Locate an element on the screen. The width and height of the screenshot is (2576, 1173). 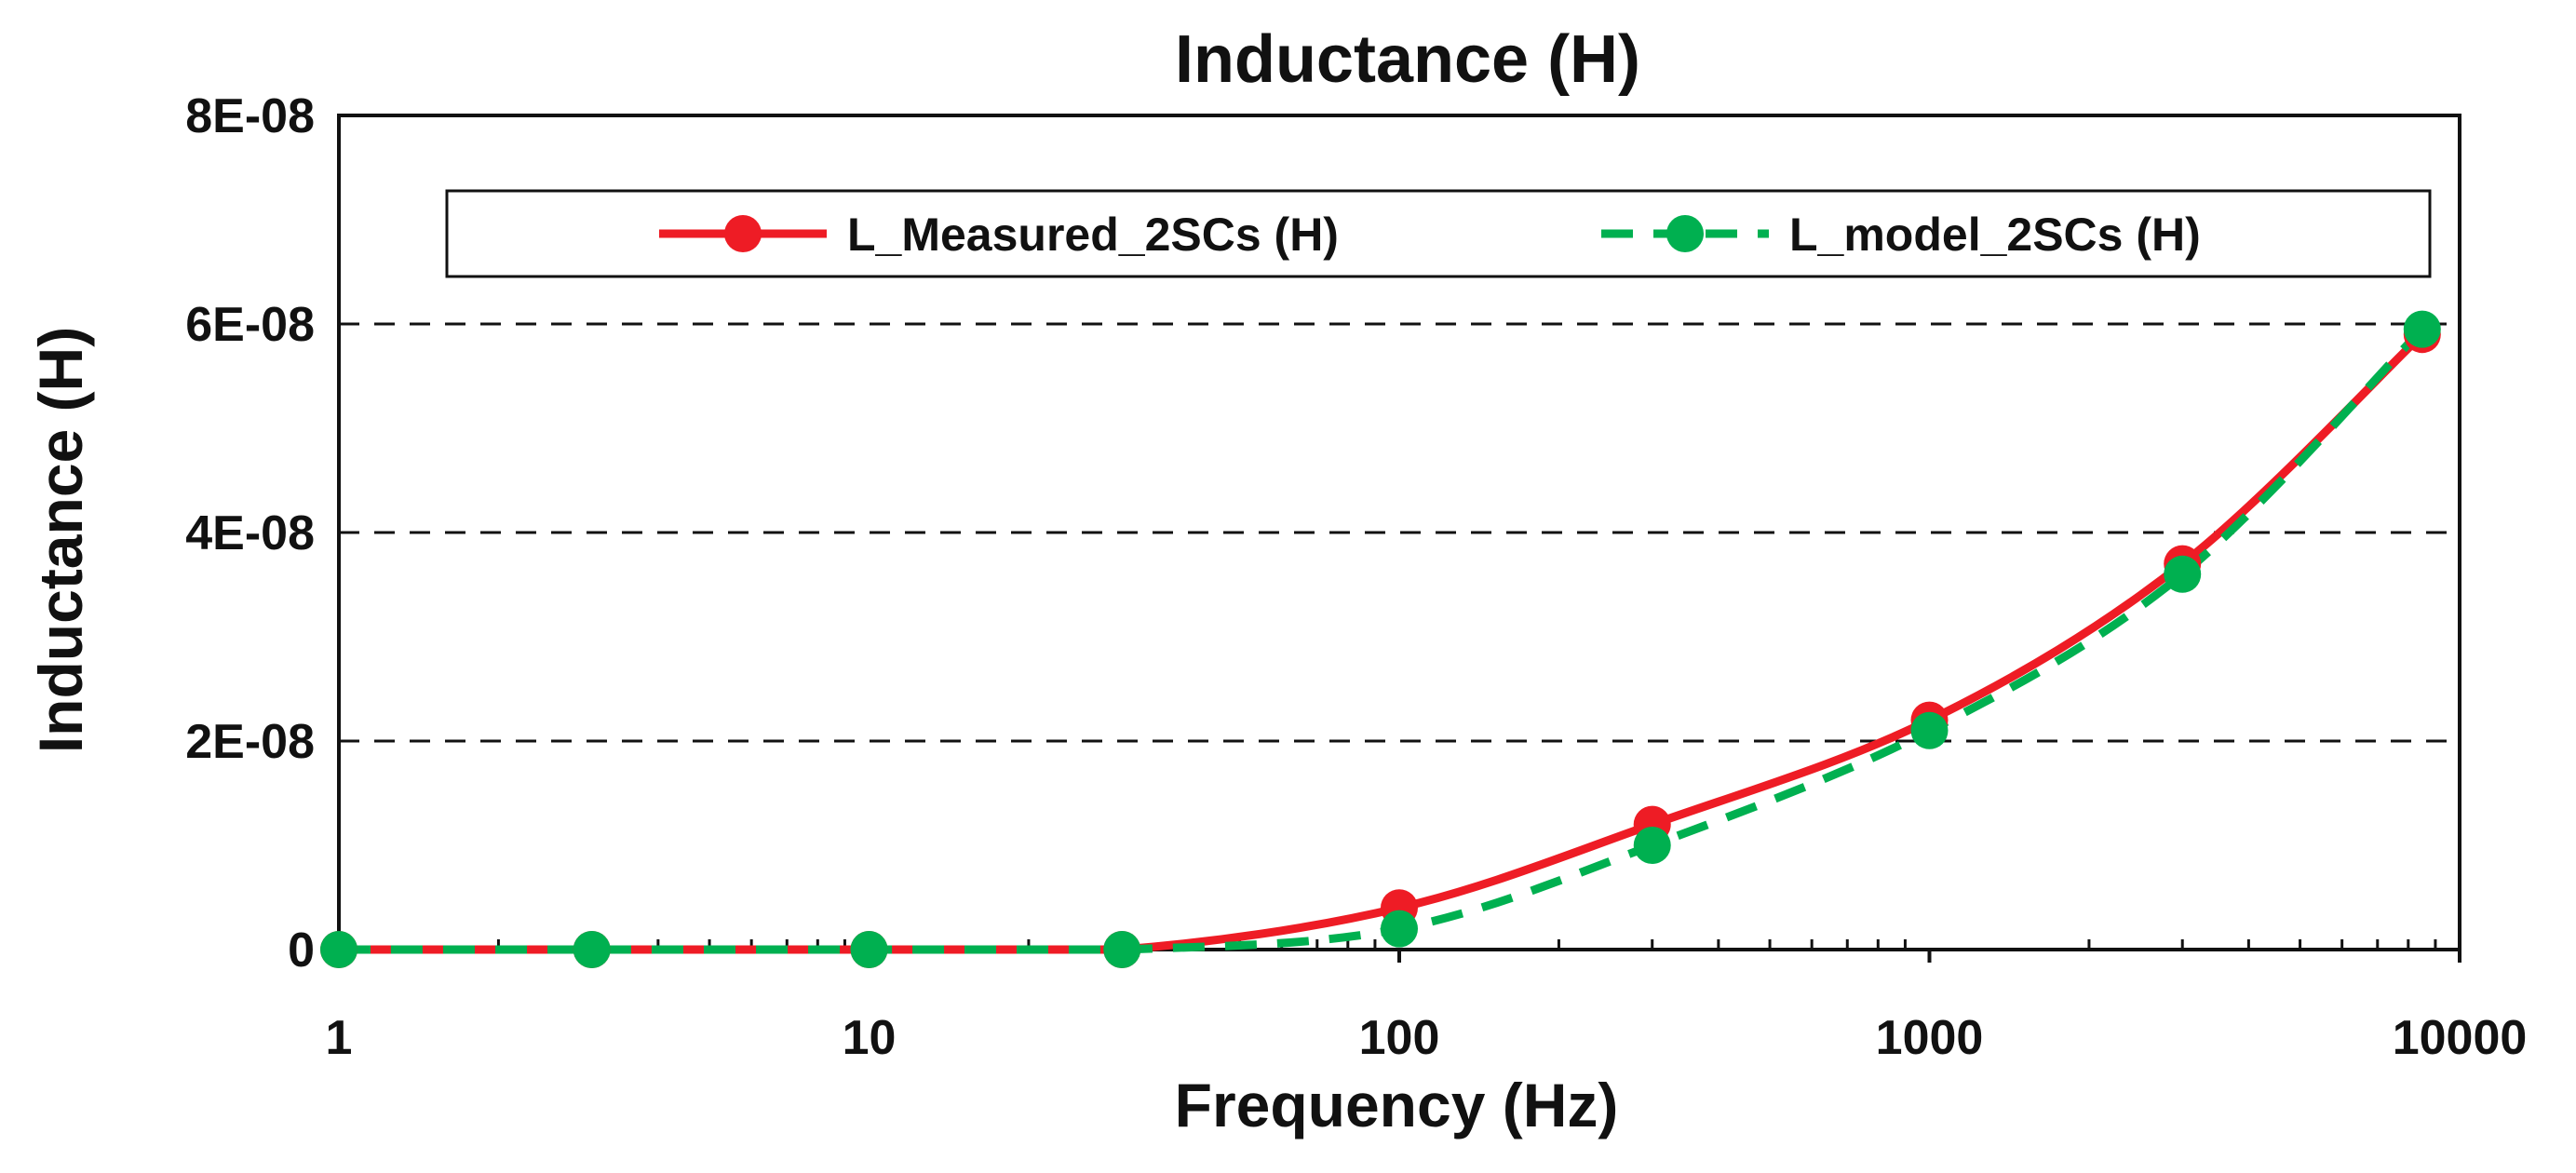
legend-label-model: L_model_2SCs (H) is located at coordinates (1995, 235).